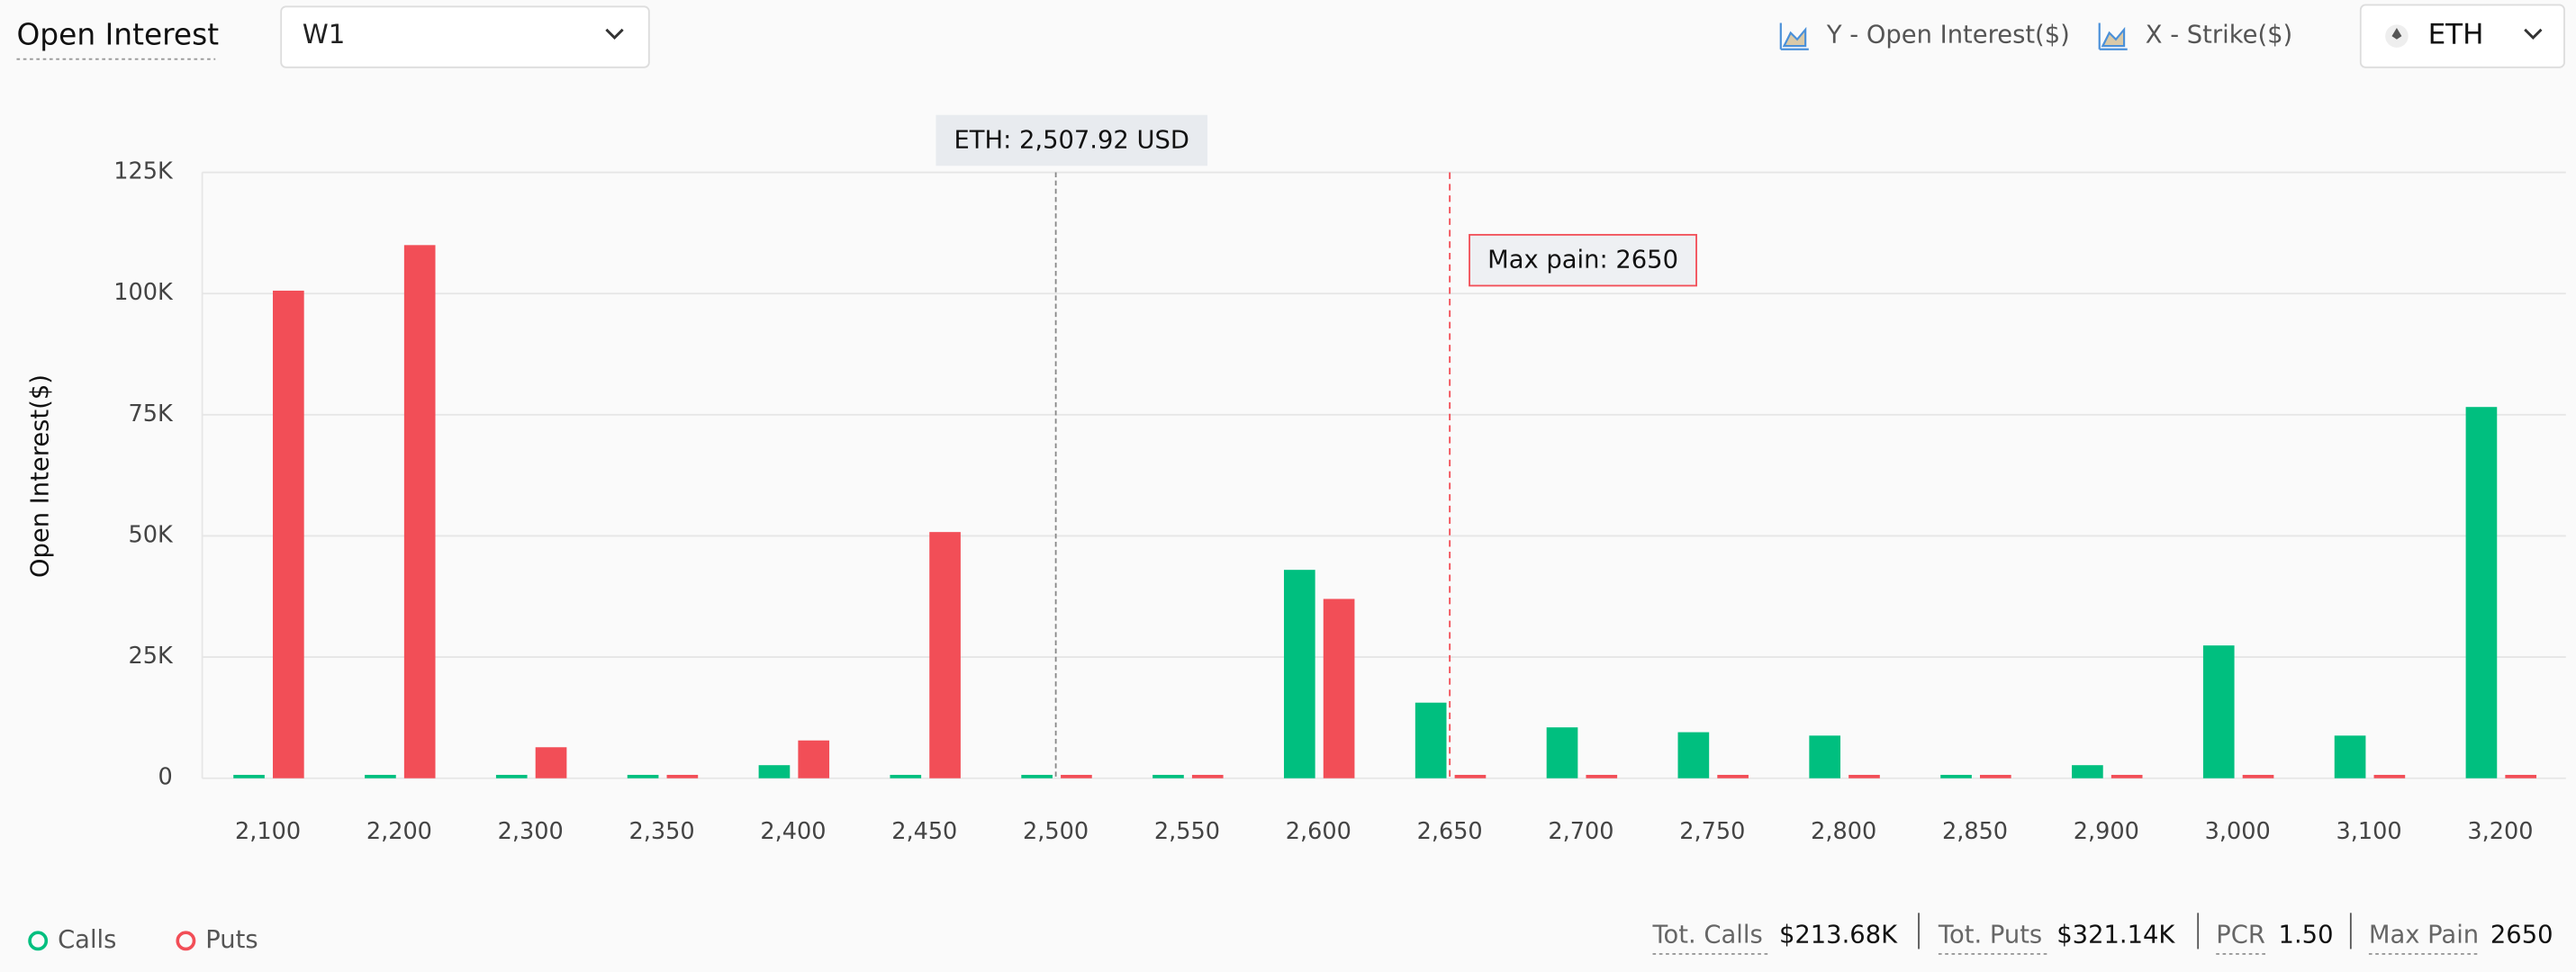 This screenshot has height=972, width=2576. I want to click on label-text: Max pain: 2650, so click(1582, 260).